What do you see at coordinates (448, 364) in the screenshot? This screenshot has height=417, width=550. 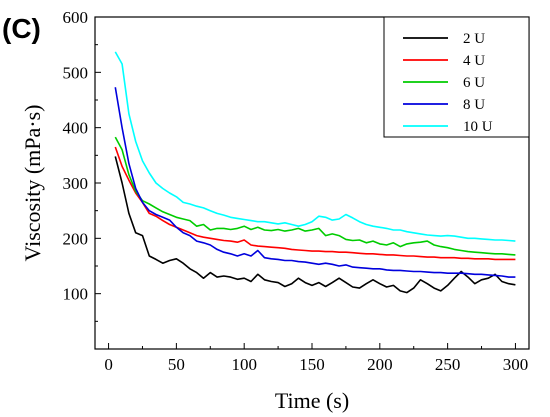 I see `x-tick-label: 250` at bounding box center [448, 364].